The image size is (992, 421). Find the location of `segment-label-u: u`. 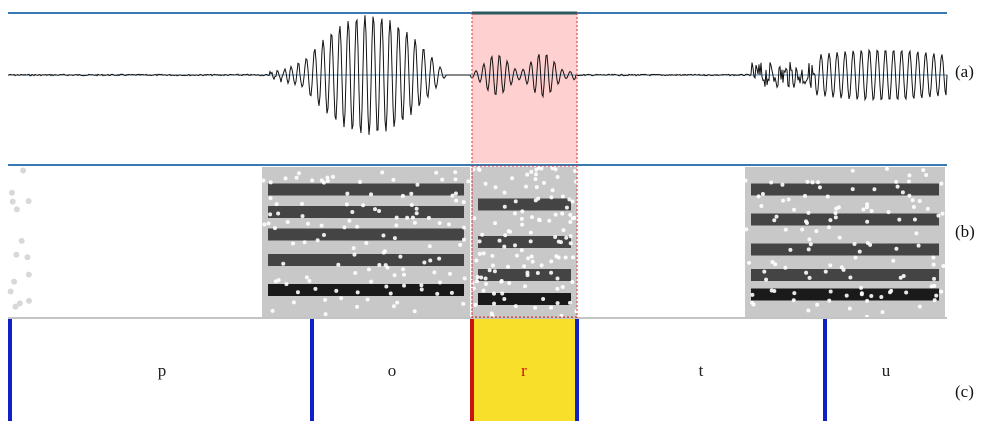

segment-label-u: u is located at coordinates (886, 370).